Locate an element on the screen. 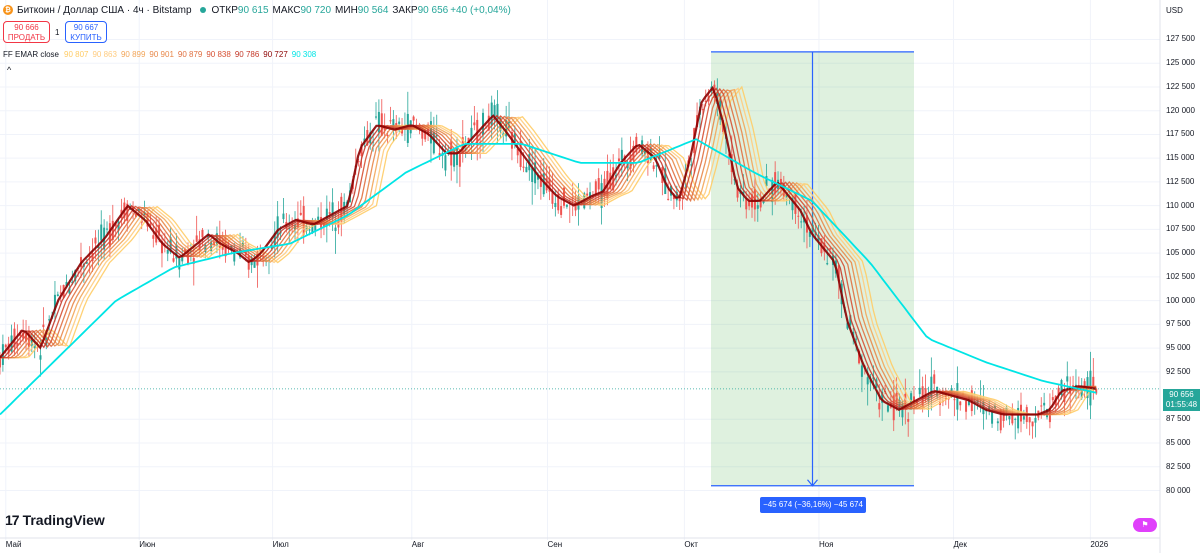  close-label: ЗАКР is located at coordinates (405, 10).